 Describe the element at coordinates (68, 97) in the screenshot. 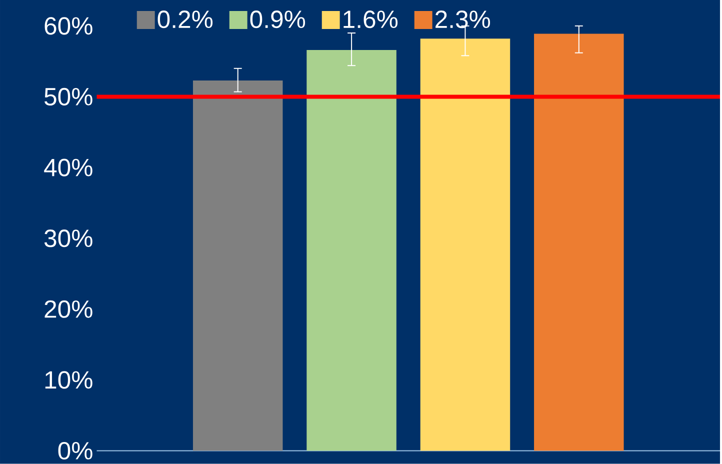

I see `y-tick-label: 50%` at that location.